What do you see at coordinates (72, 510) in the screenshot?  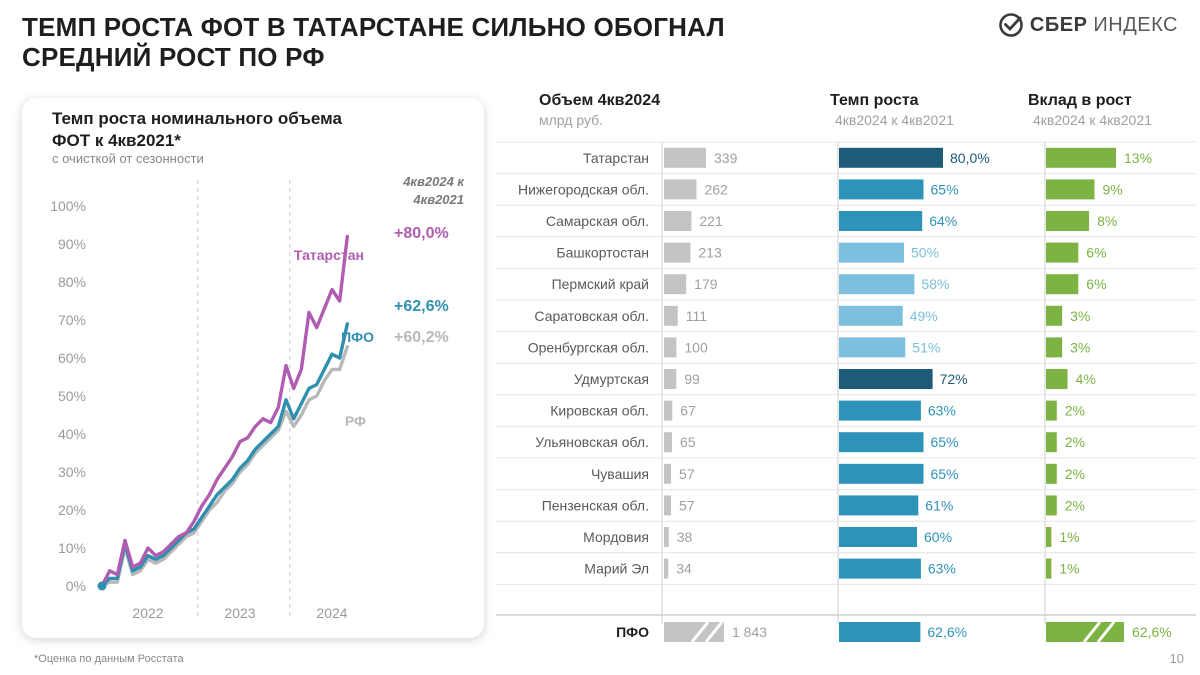 I see `y-tick-label: 20%` at bounding box center [72, 510].